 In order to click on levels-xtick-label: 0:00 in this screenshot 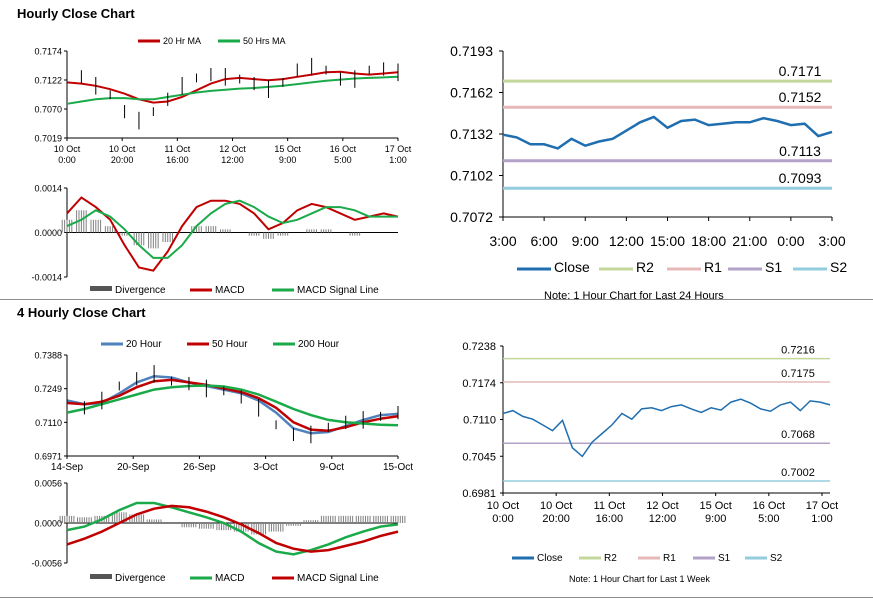, I will do `click(790, 241)`.